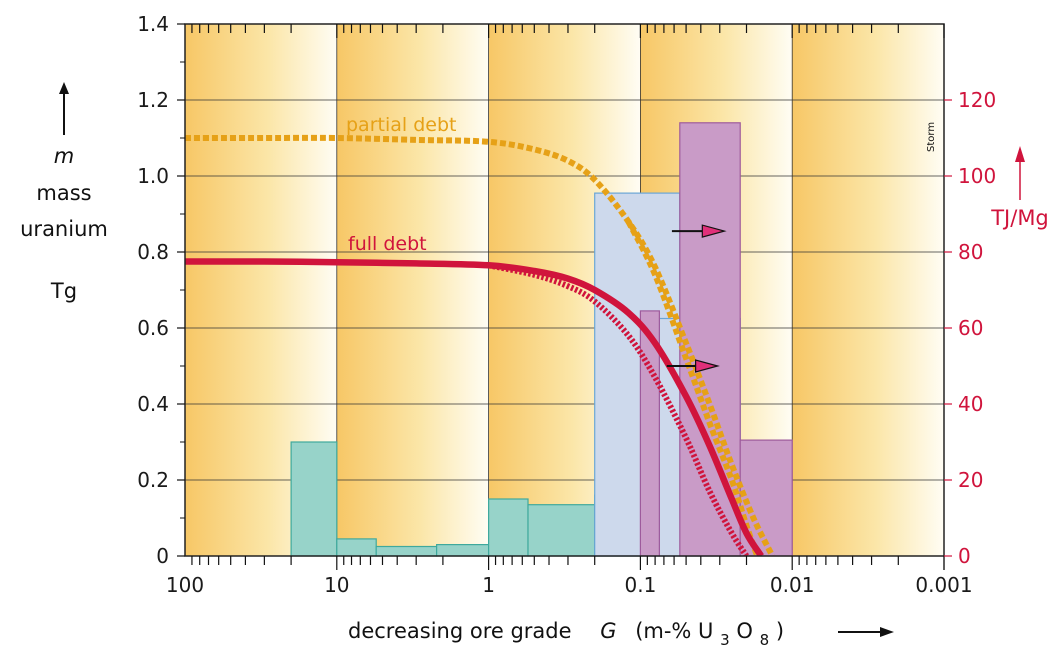 This screenshot has height=646, width=1064. What do you see at coordinates (1019, 218) in the screenshot?
I see `y-right-label: TJ/Mg` at bounding box center [1019, 218].